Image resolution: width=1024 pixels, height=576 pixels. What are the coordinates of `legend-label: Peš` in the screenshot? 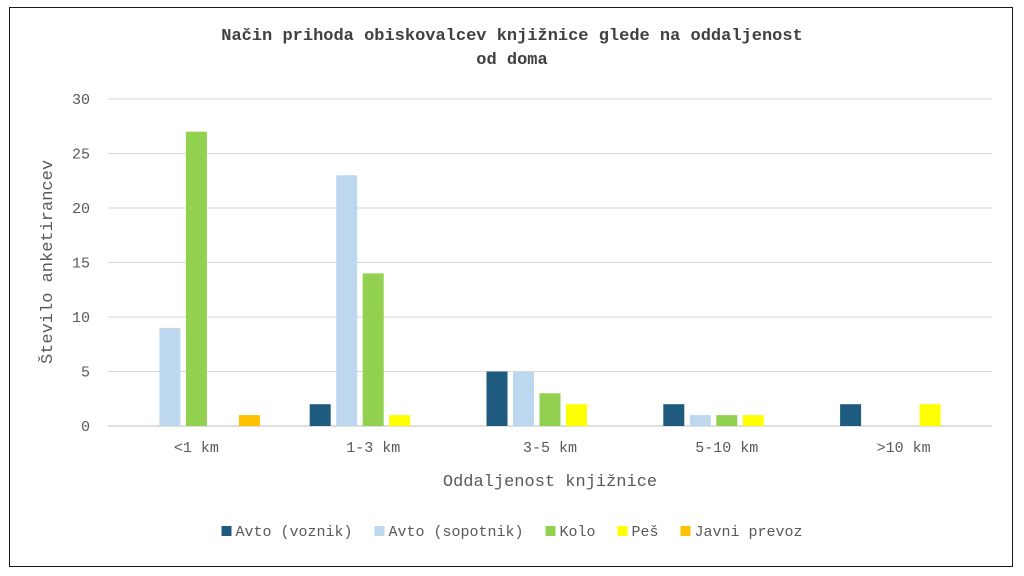 It's located at (645, 532).